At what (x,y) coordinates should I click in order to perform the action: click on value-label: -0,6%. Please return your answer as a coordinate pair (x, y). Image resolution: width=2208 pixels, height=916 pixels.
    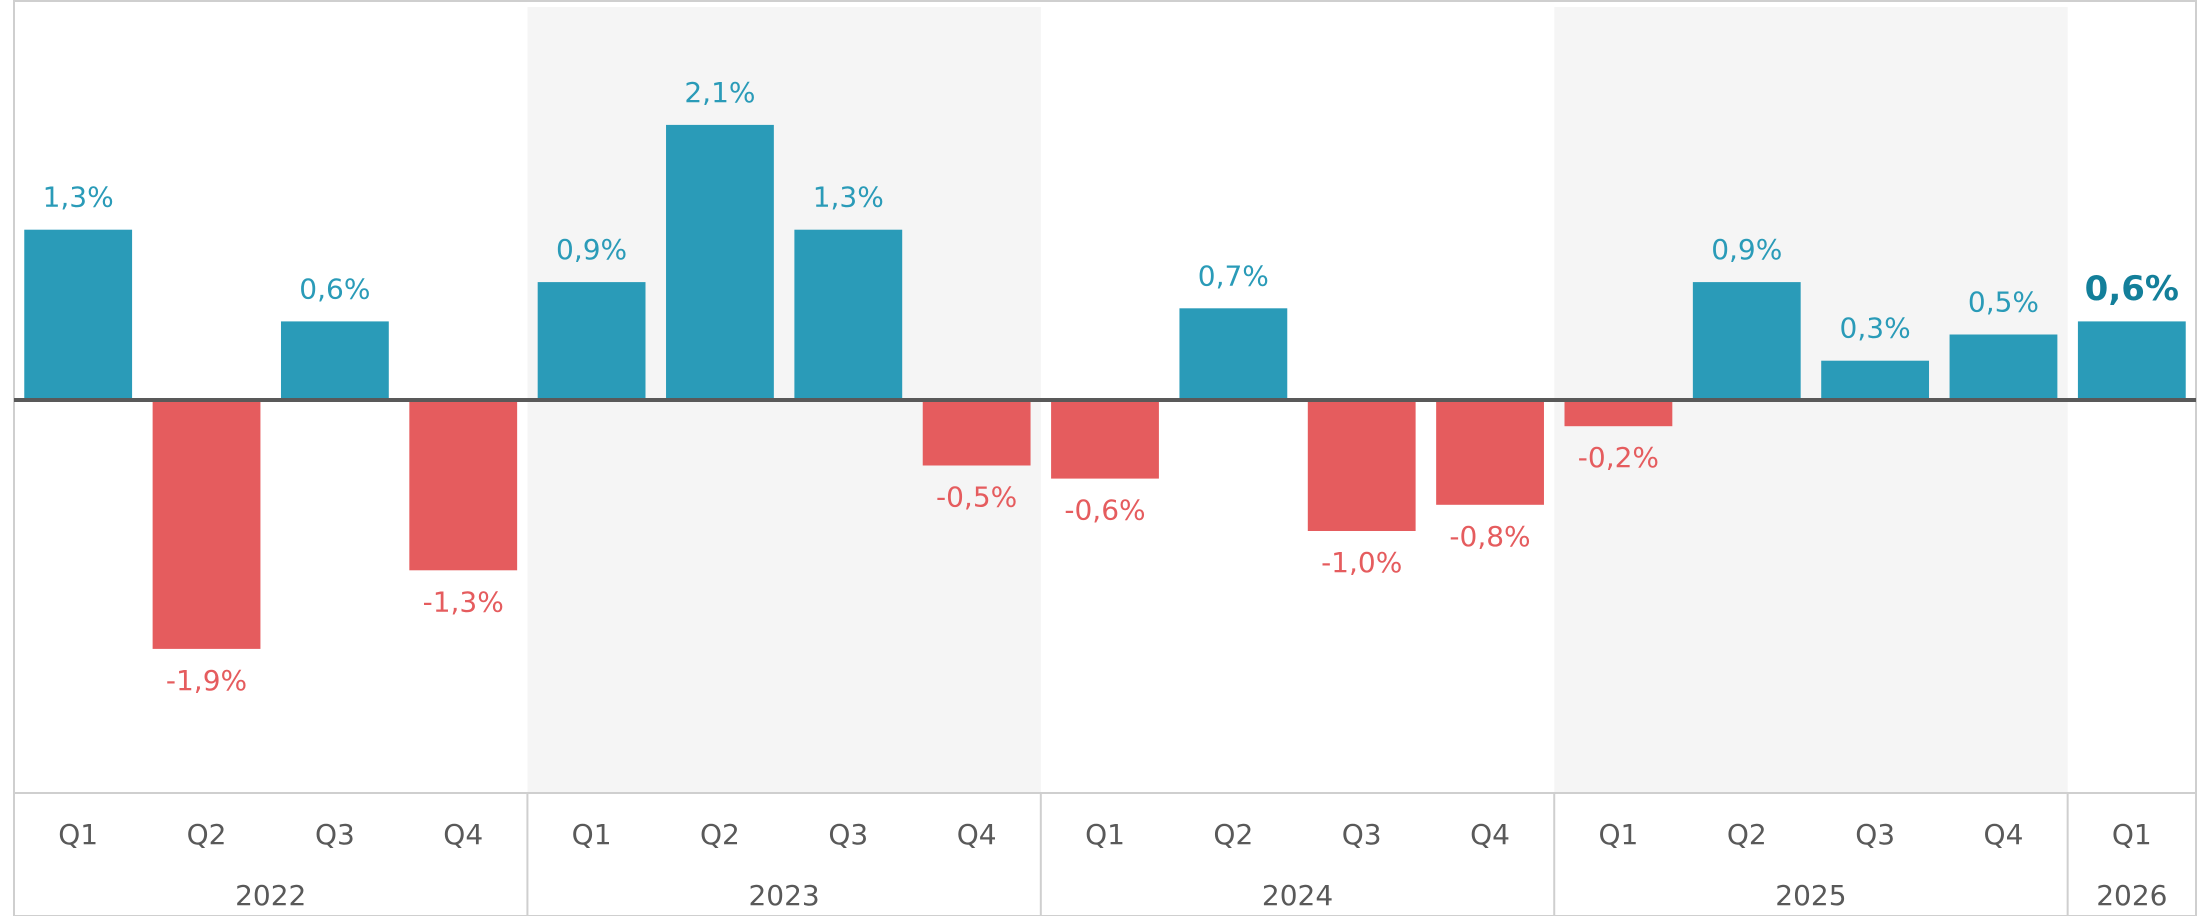
    Looking at the image, I should click on (1104, 510).